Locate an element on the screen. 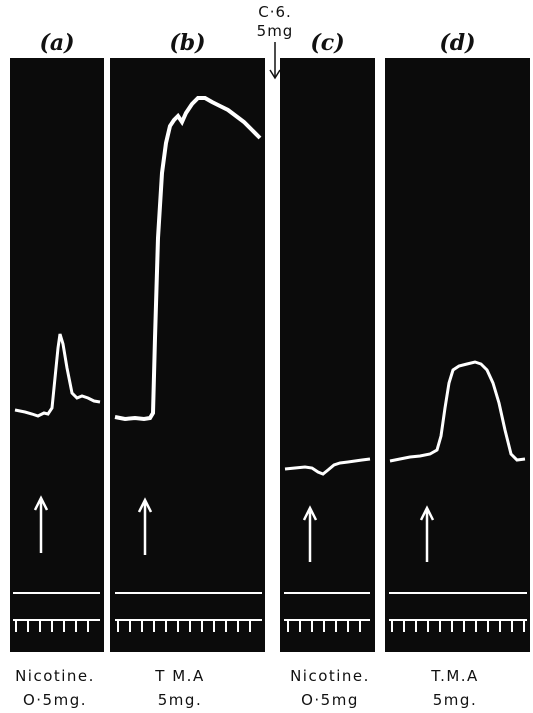 This screenshot has height=713, width=533. caption-b: T M.A 5mg. is located at coordinates (180, 688).